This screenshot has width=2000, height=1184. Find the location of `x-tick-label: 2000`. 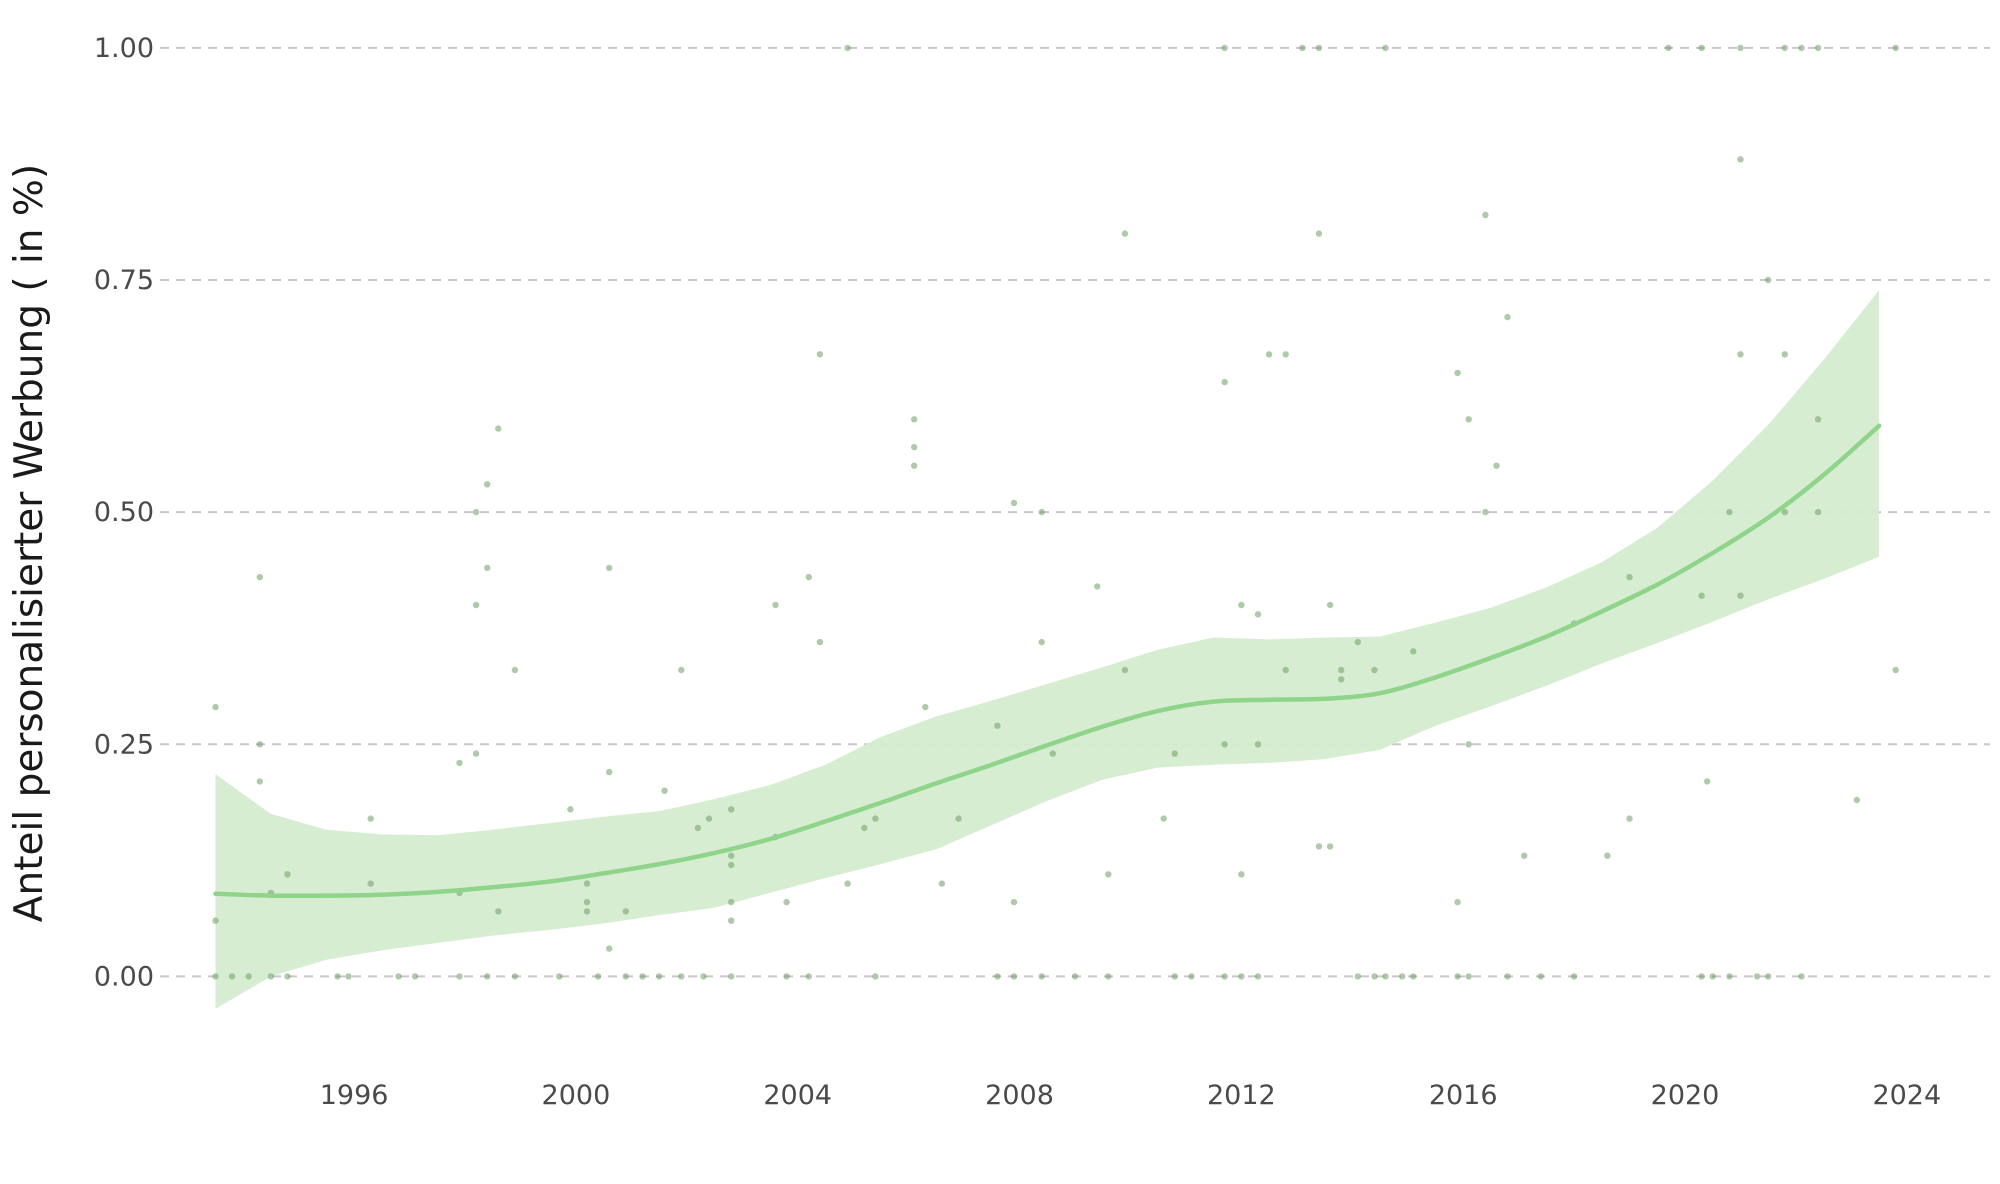

x-tick-label: 2000 is located at coordinates (576, 1095).